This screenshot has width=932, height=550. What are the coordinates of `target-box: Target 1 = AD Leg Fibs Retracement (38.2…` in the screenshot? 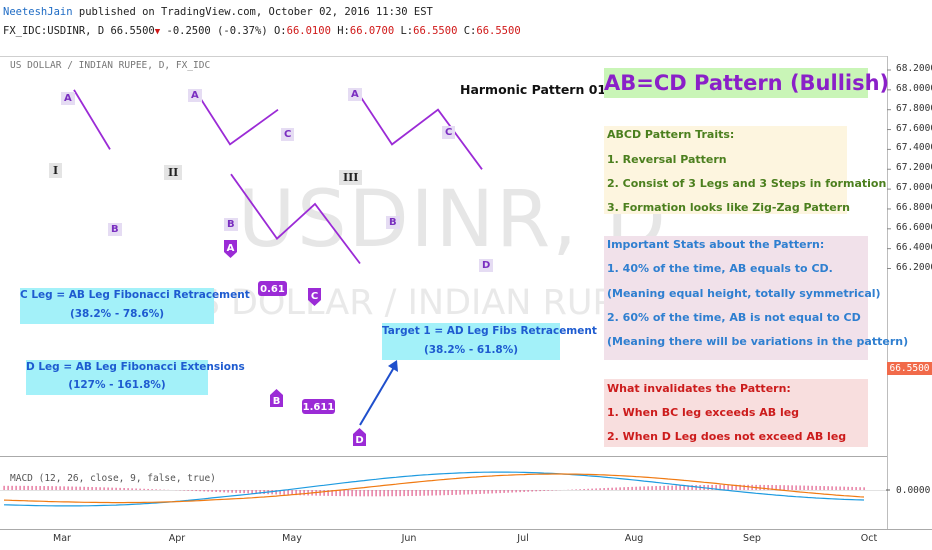 It's located at (489, 341).